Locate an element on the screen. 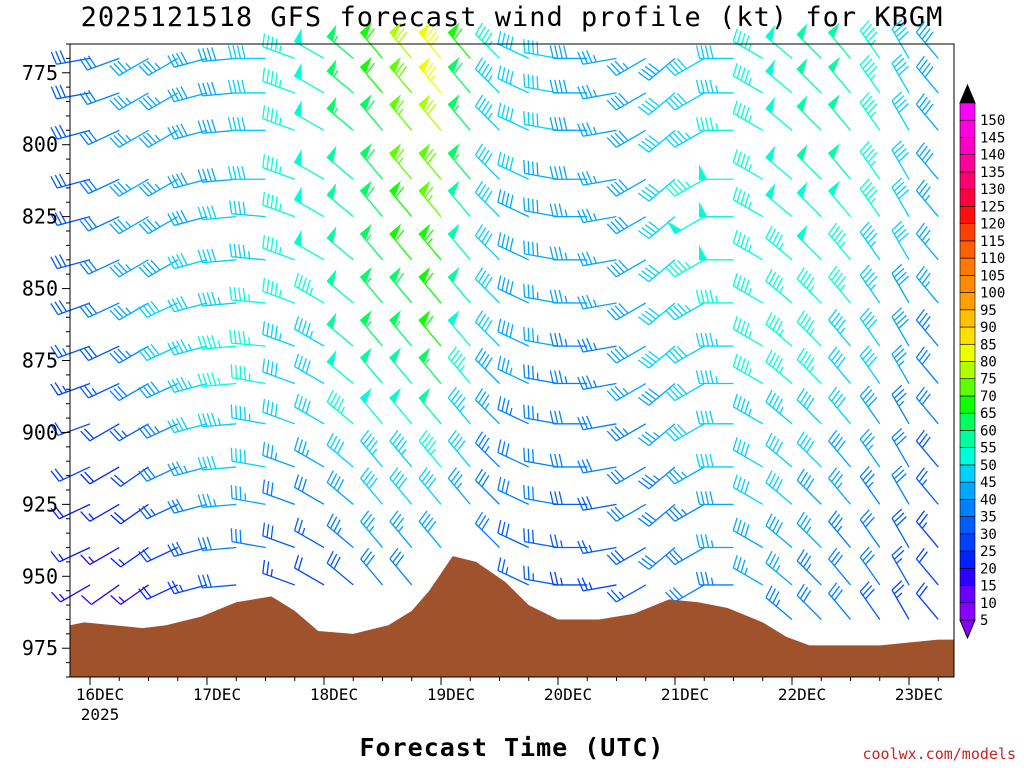 This screenshot has height=768, width=1024. colorbar-label: 60 is located at coordinates (988, 431).